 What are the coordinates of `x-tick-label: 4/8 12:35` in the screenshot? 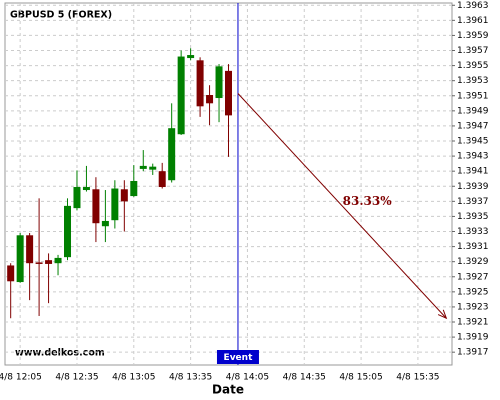 It's located at (76, 378).